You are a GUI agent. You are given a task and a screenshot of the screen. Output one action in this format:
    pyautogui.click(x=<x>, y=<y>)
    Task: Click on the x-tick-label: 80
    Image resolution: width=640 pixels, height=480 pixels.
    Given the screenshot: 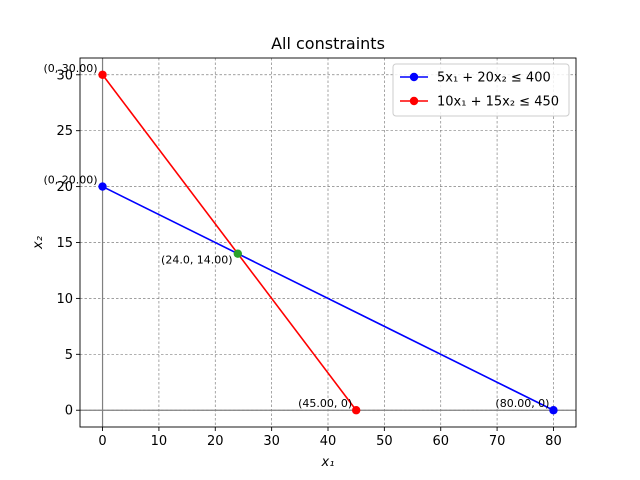 What is the action you would take?
    pyautogui.click(x=553, y=441)
    